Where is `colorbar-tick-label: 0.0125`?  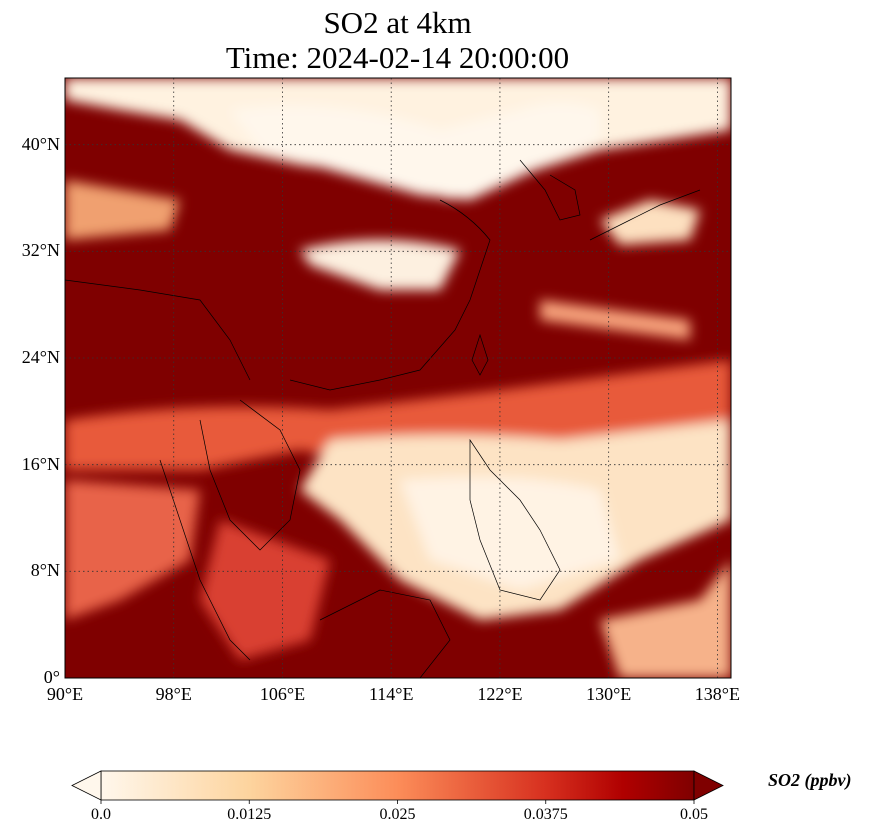
colorbar-tick-label: 0.0125 is located at coordinates (249, 814).